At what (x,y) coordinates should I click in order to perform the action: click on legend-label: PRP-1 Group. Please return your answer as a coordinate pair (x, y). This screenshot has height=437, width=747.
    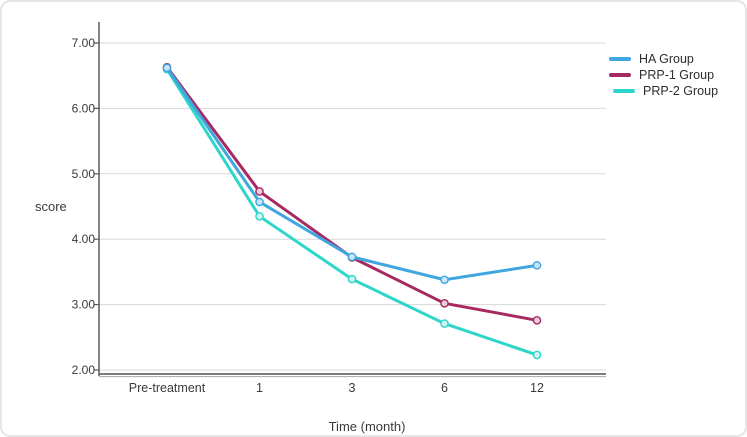
    Looking at the image, I should click on (677, 75).